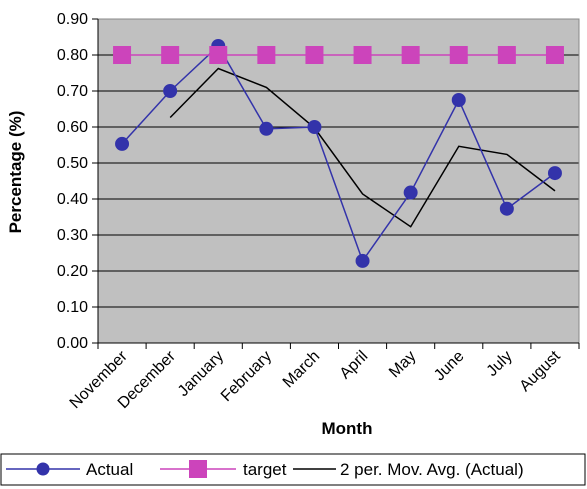 The width and height of the screenshot is (587, 489). I want to click on y-tick-label: 0.10, so click(72, 307).